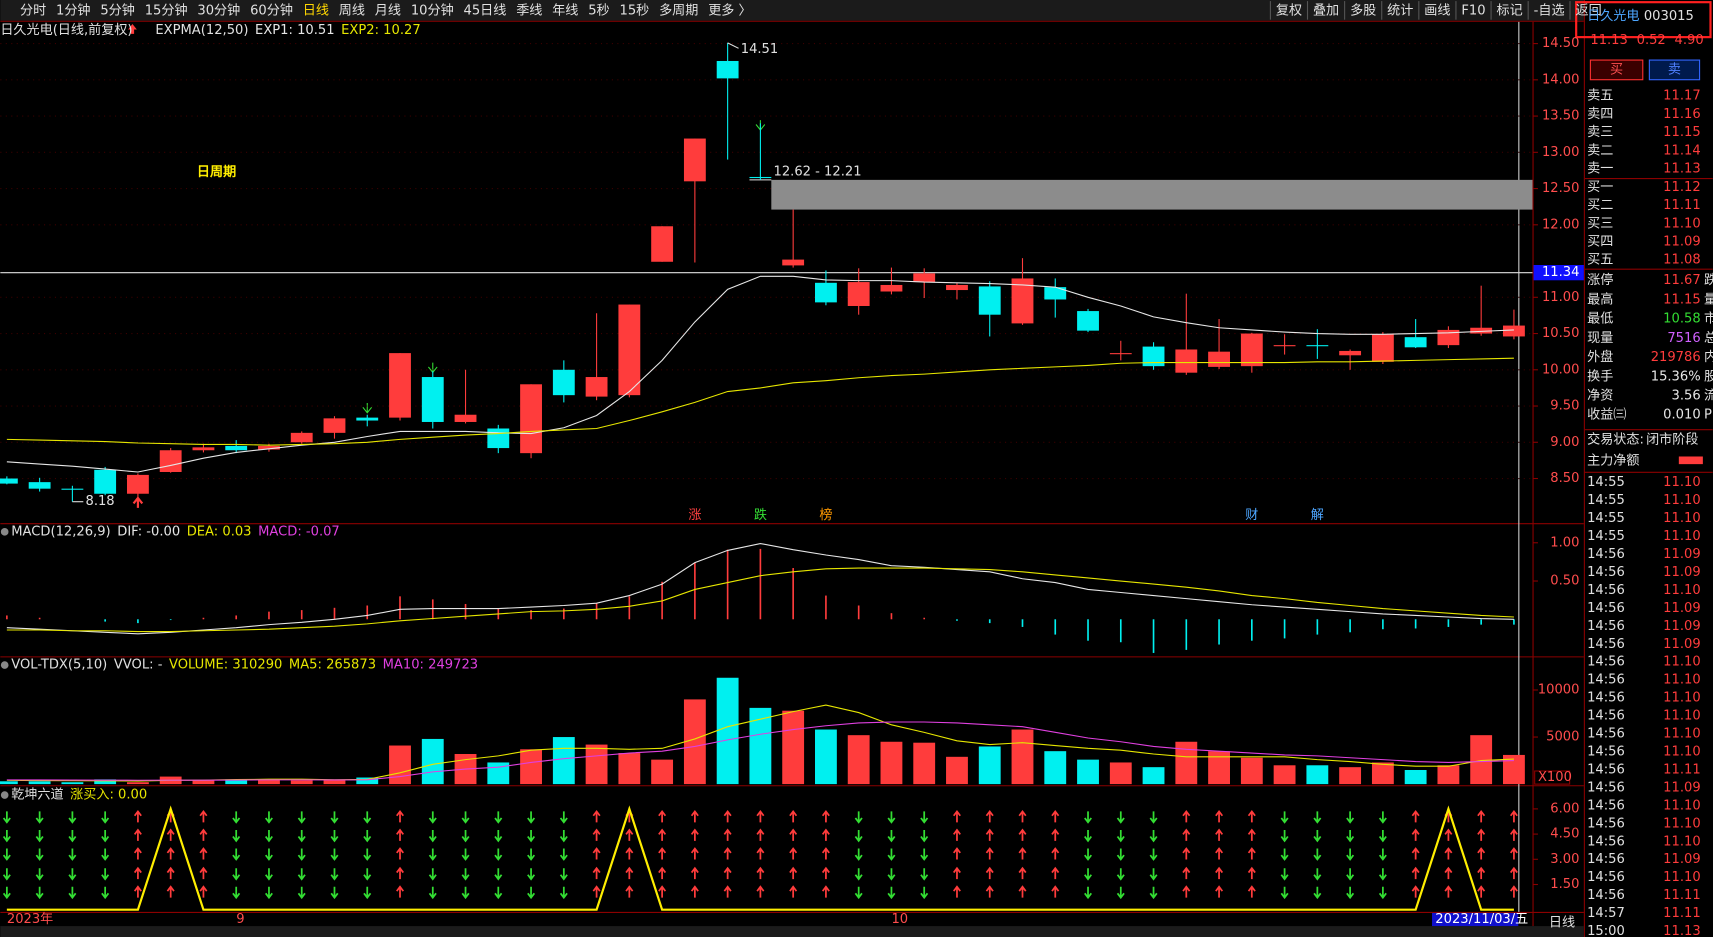  I want to click on volume-label: VOLUME: 310290, so click(225, 665).